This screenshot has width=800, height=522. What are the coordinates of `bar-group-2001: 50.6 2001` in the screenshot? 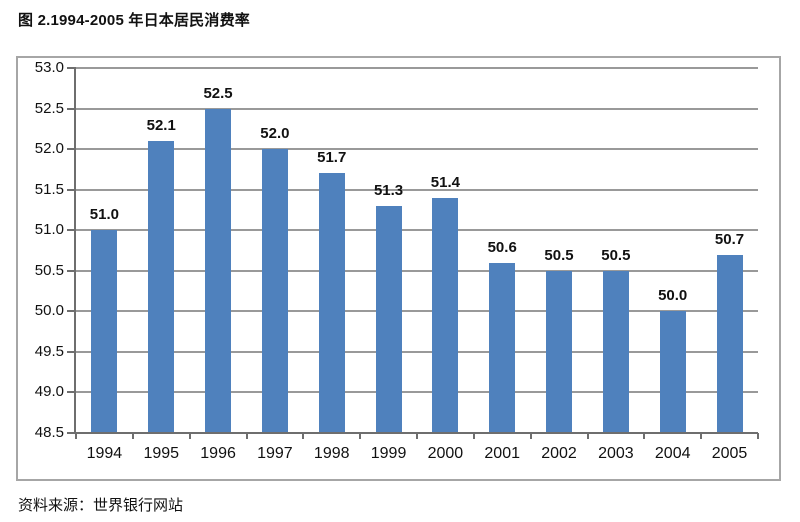 It's located at (502, 265).